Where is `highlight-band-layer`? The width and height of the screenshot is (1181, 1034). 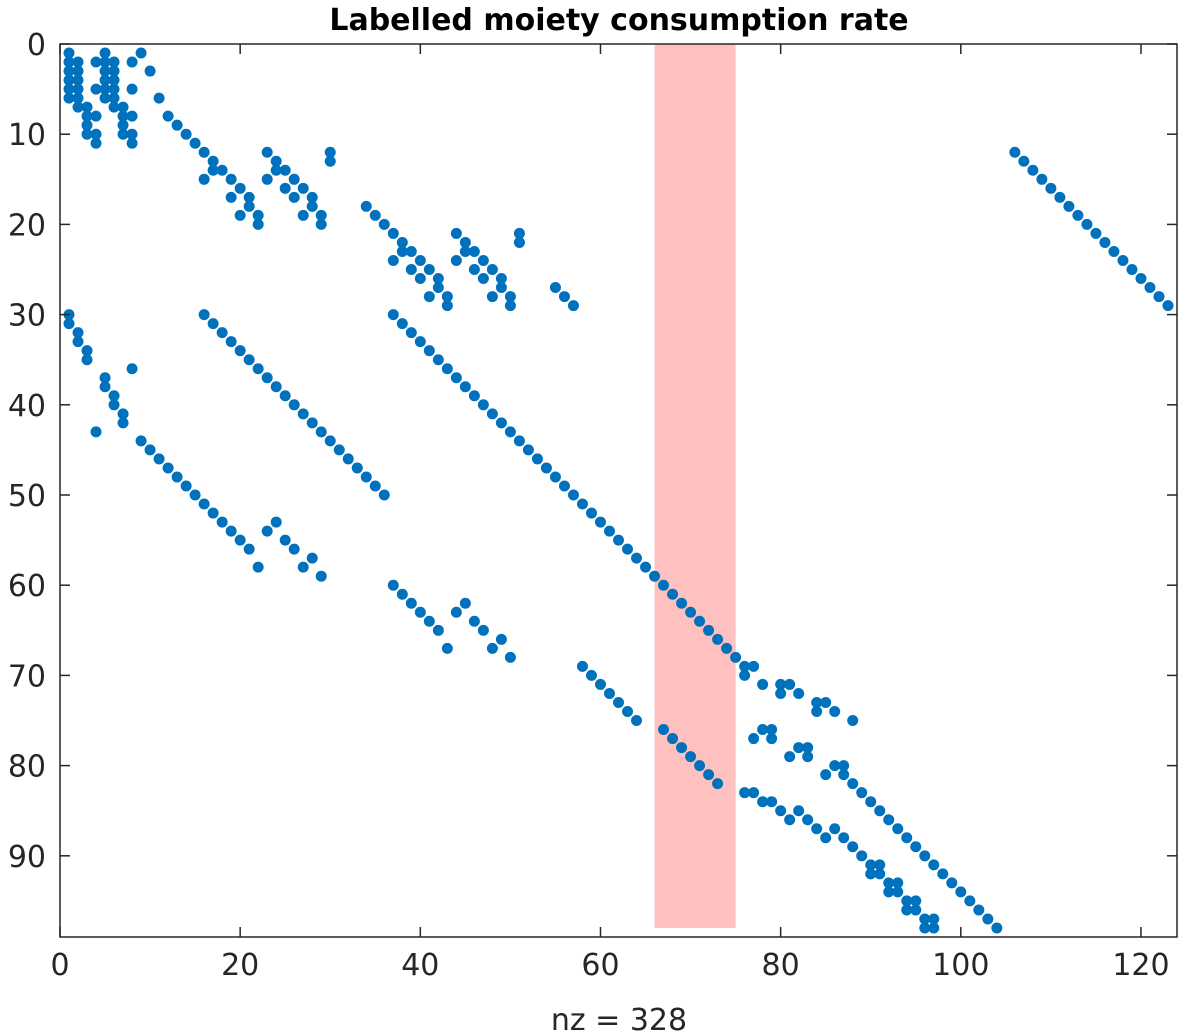
highlight-band-layer is located at coordinates (695, 486).